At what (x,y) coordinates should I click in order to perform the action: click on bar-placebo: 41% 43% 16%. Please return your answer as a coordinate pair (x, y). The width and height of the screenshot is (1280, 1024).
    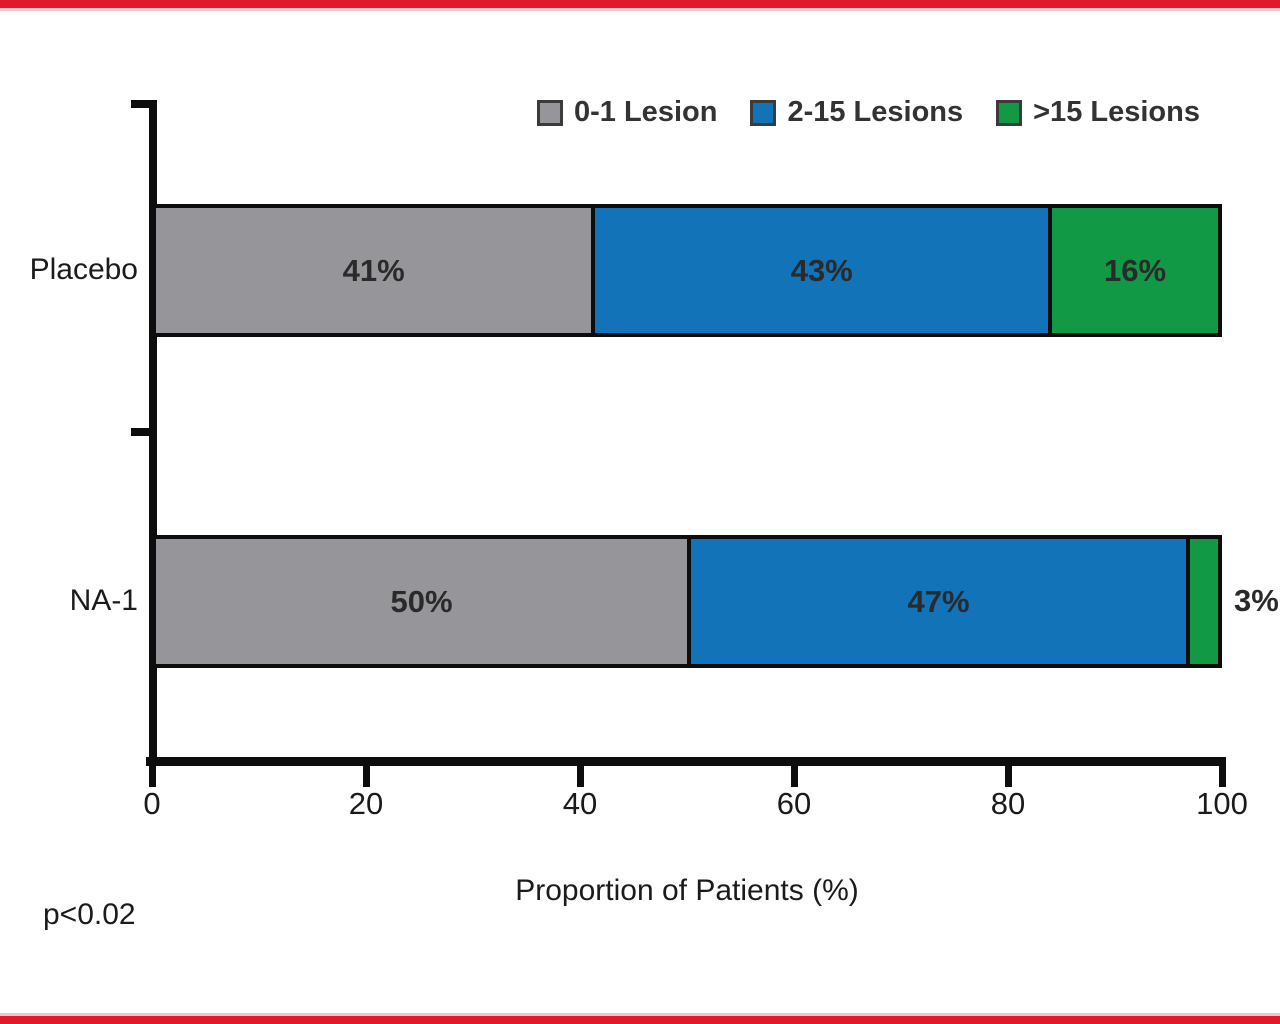
    Looking at the image, I should click on (687, 270).